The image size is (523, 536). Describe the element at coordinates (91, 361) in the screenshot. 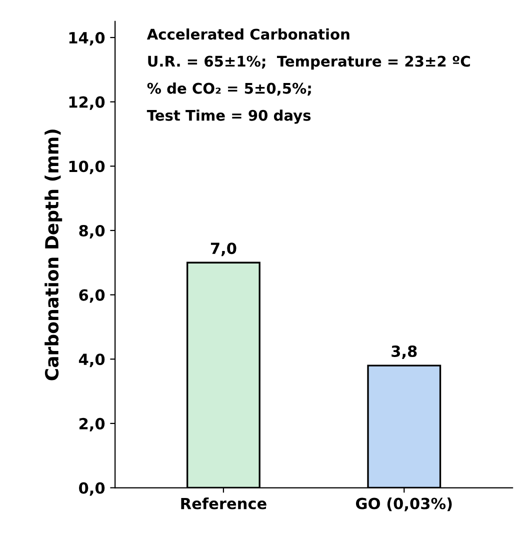

I see `y-tick-label: 4,0` at that location.